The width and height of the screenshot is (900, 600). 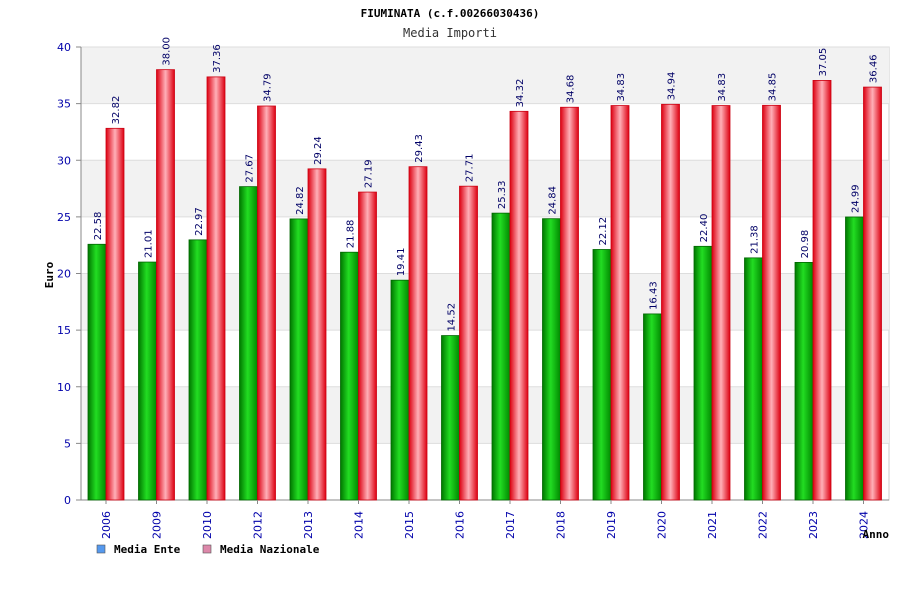 I want to click on value-label: 34.32, so click(x=520, y=93).